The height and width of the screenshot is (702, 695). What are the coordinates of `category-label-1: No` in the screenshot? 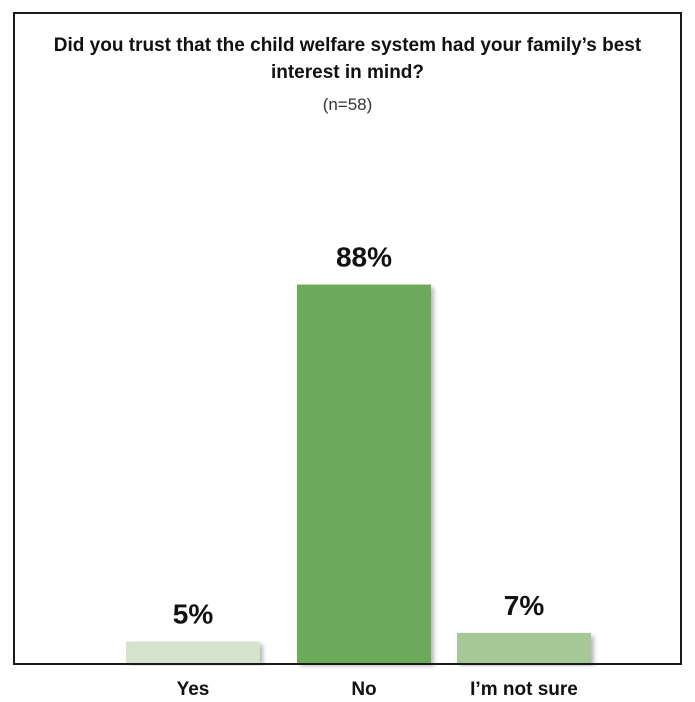 It's located at (363, 689).